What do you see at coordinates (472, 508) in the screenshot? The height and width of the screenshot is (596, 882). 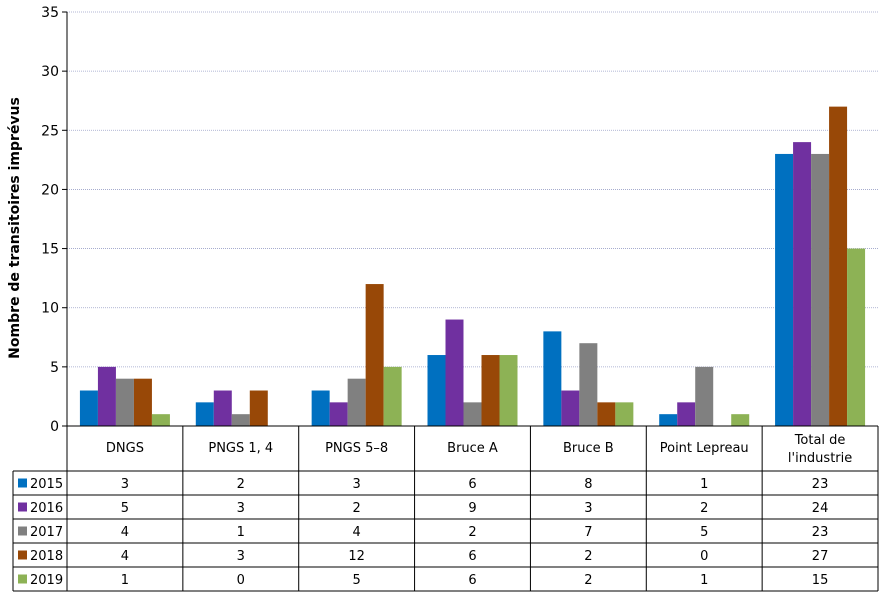 I see `table-cell: 9` at bounding box center [472, 508].